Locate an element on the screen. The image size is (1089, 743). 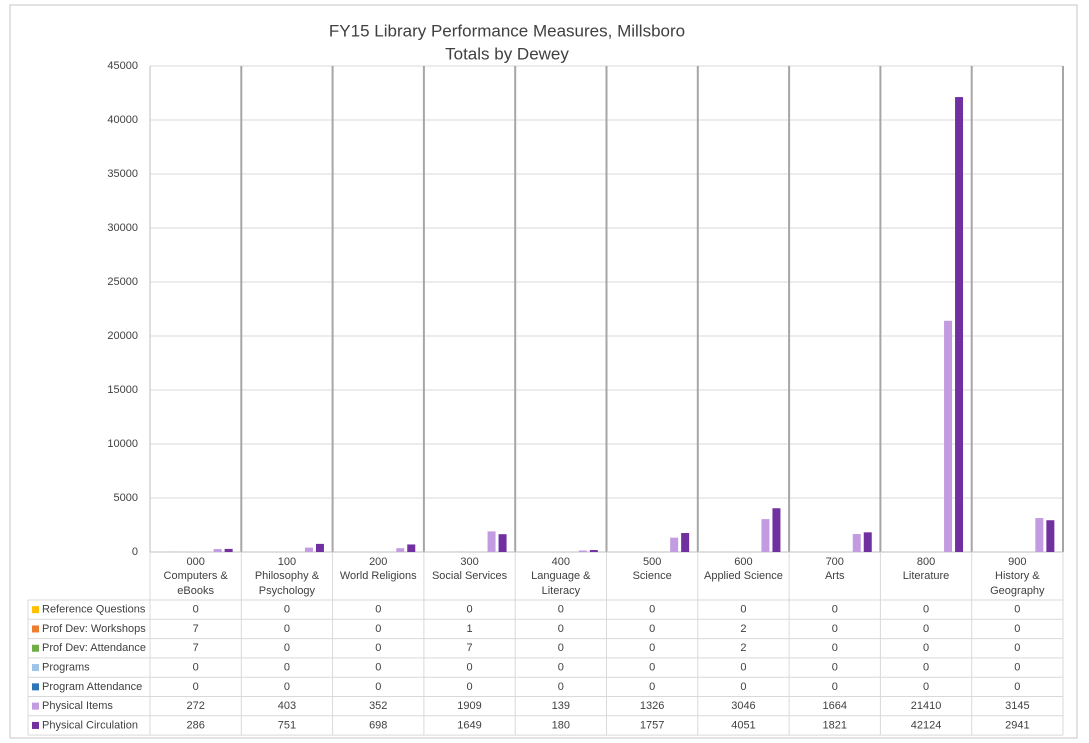
y-tick-label: 20000 is located at coordinates (122, 336).